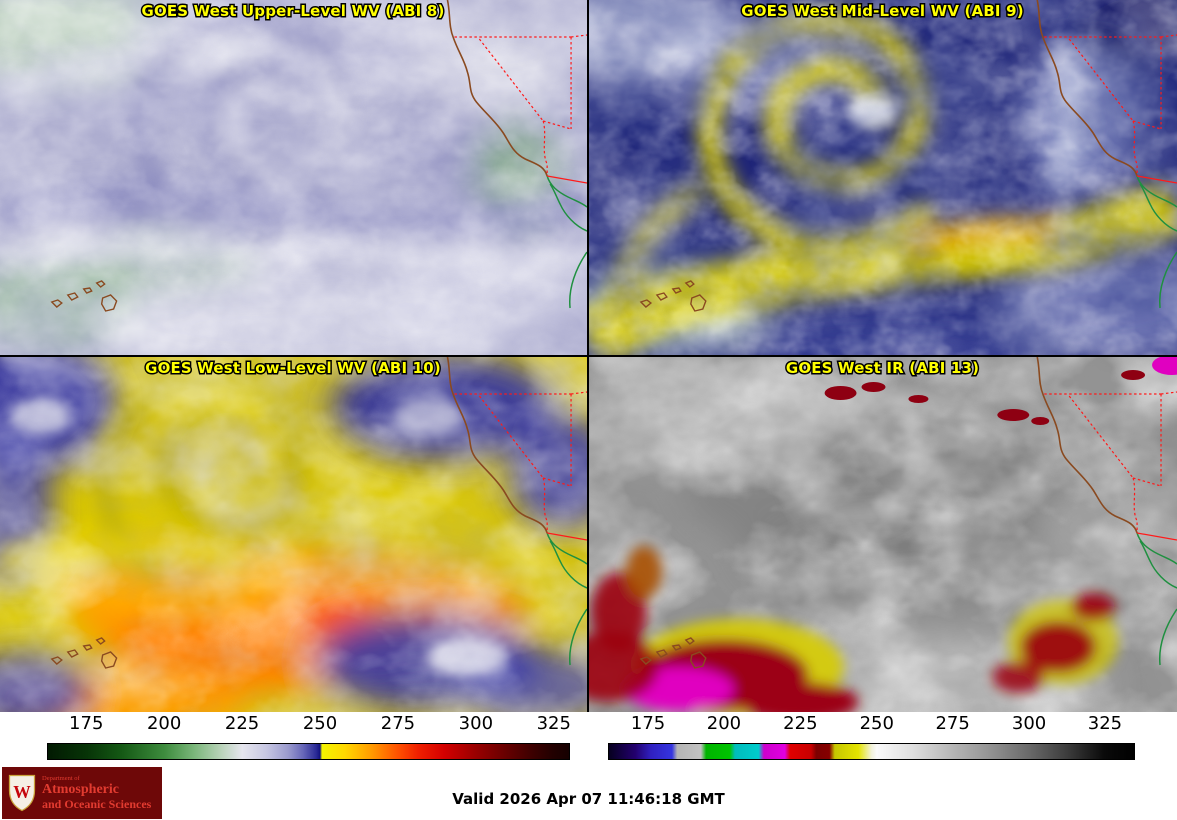  Describe the element at coordinates (97, 803) in the screenshot. I see `logo-line-3: and Oceanic Sciences` at that location.